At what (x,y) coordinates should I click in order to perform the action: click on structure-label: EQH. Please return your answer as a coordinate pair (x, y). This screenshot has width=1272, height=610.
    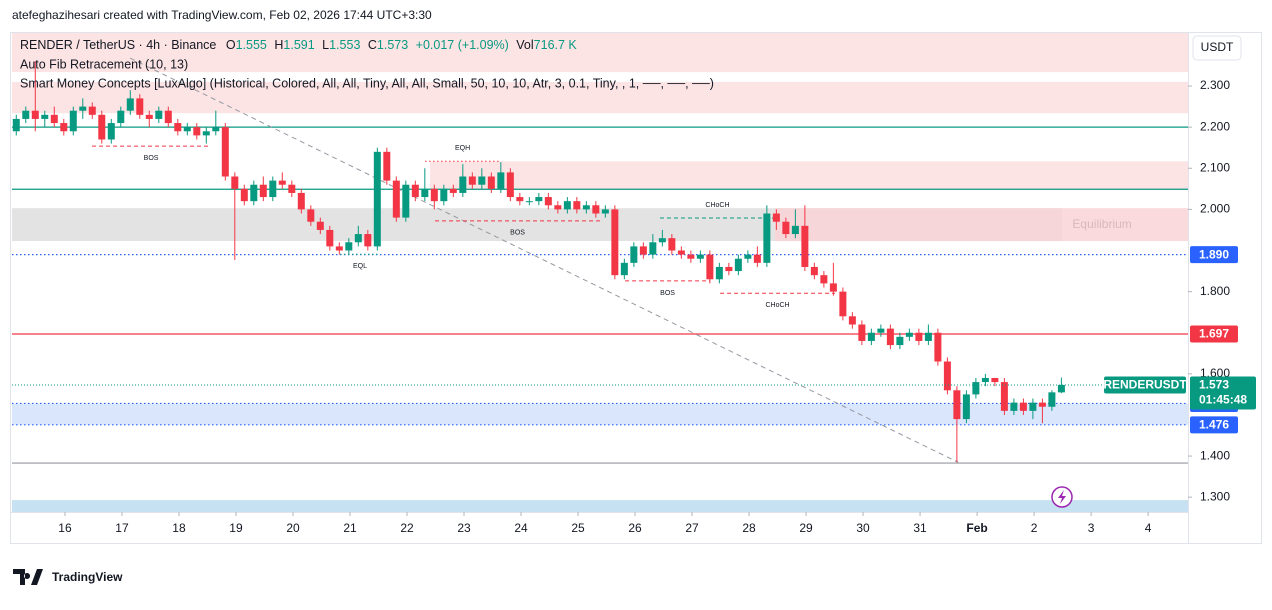
    Looking at the image, I should click on (462, 148).